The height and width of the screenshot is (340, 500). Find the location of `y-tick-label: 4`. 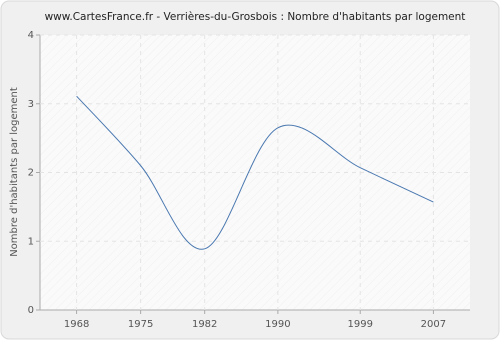

y-tick-label: 4 is located at coordinates (31, 35).